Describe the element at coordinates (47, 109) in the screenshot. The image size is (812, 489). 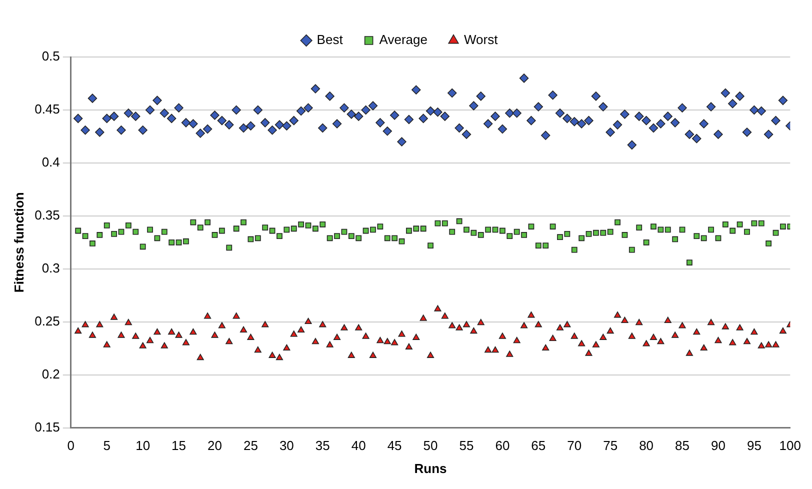
I see `y-tick-label: 0.45` at that location.